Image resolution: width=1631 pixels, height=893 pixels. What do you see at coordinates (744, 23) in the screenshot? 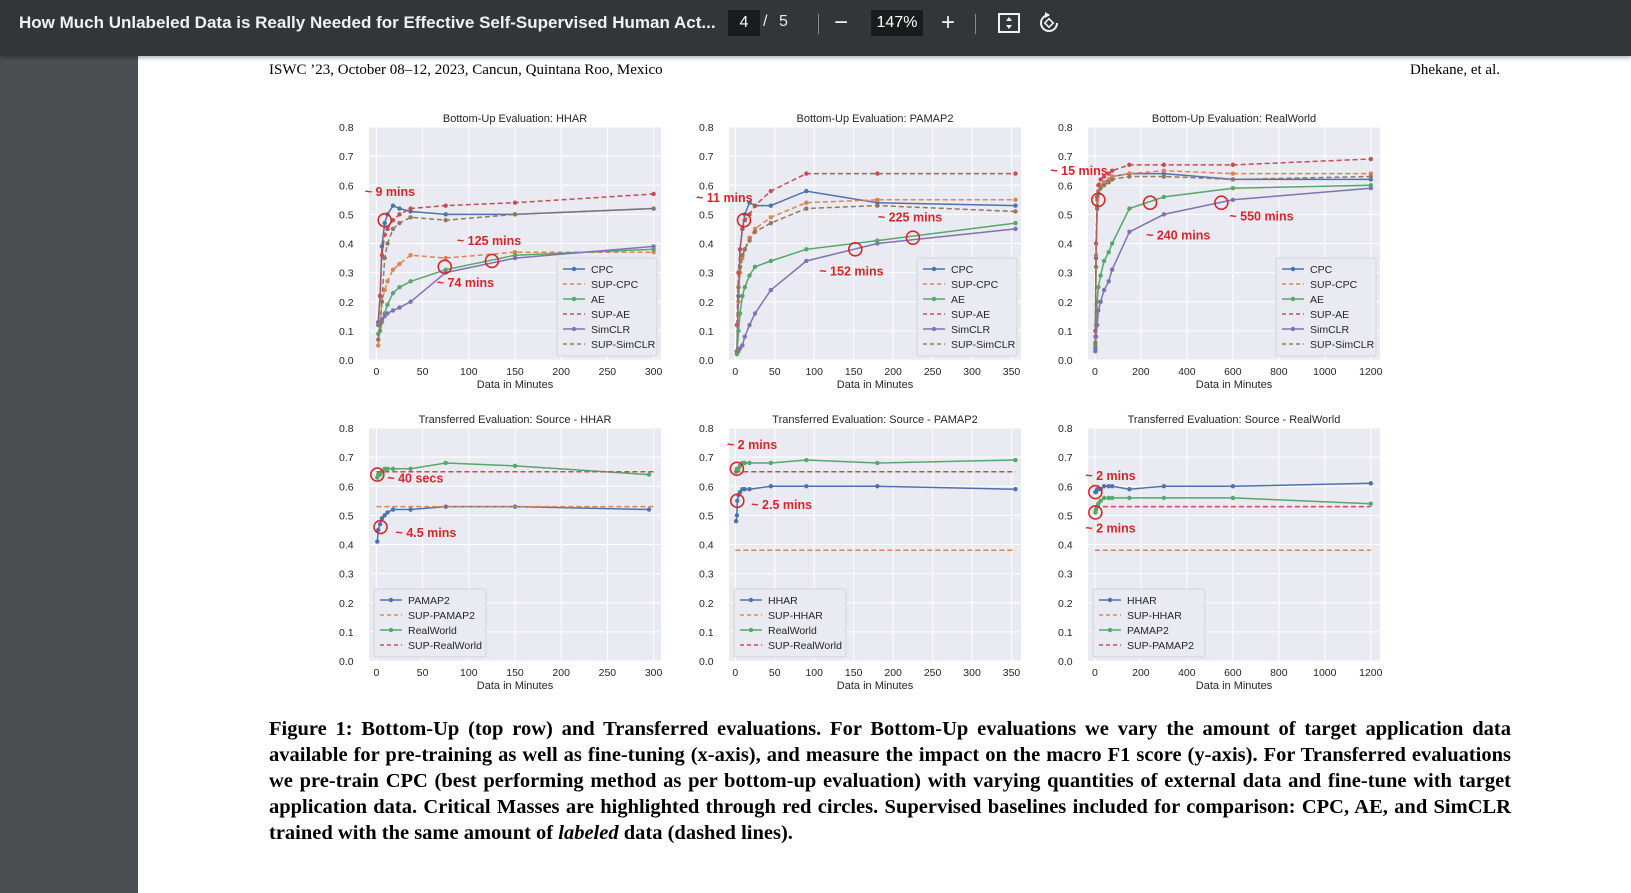
I see `page-number-input: 4` at bounding box center [744, 23].